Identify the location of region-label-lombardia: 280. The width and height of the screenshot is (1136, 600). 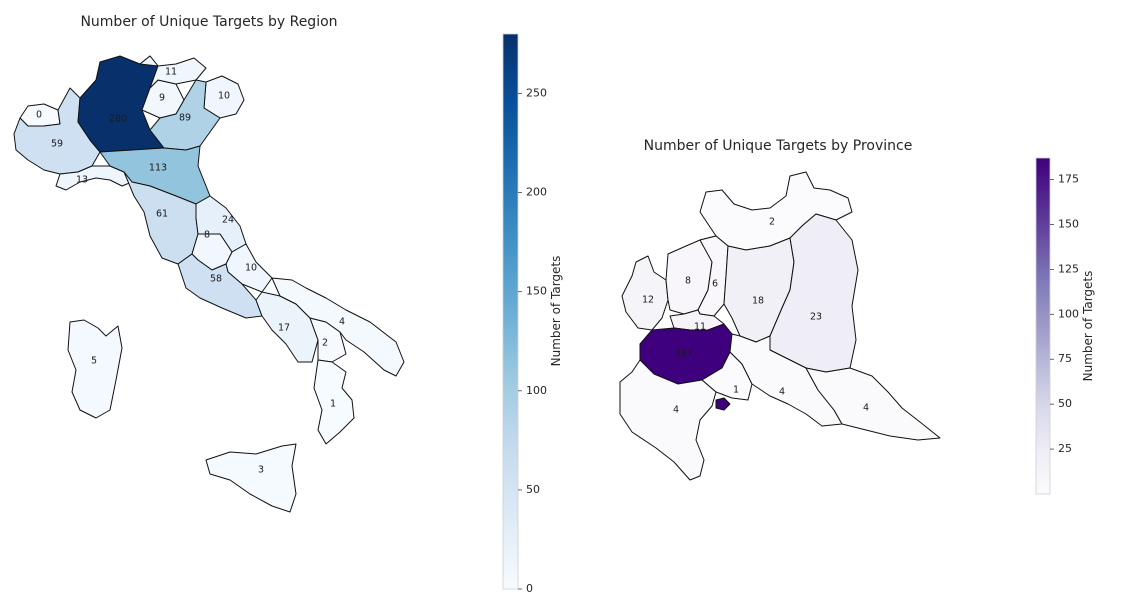
(118, 119).